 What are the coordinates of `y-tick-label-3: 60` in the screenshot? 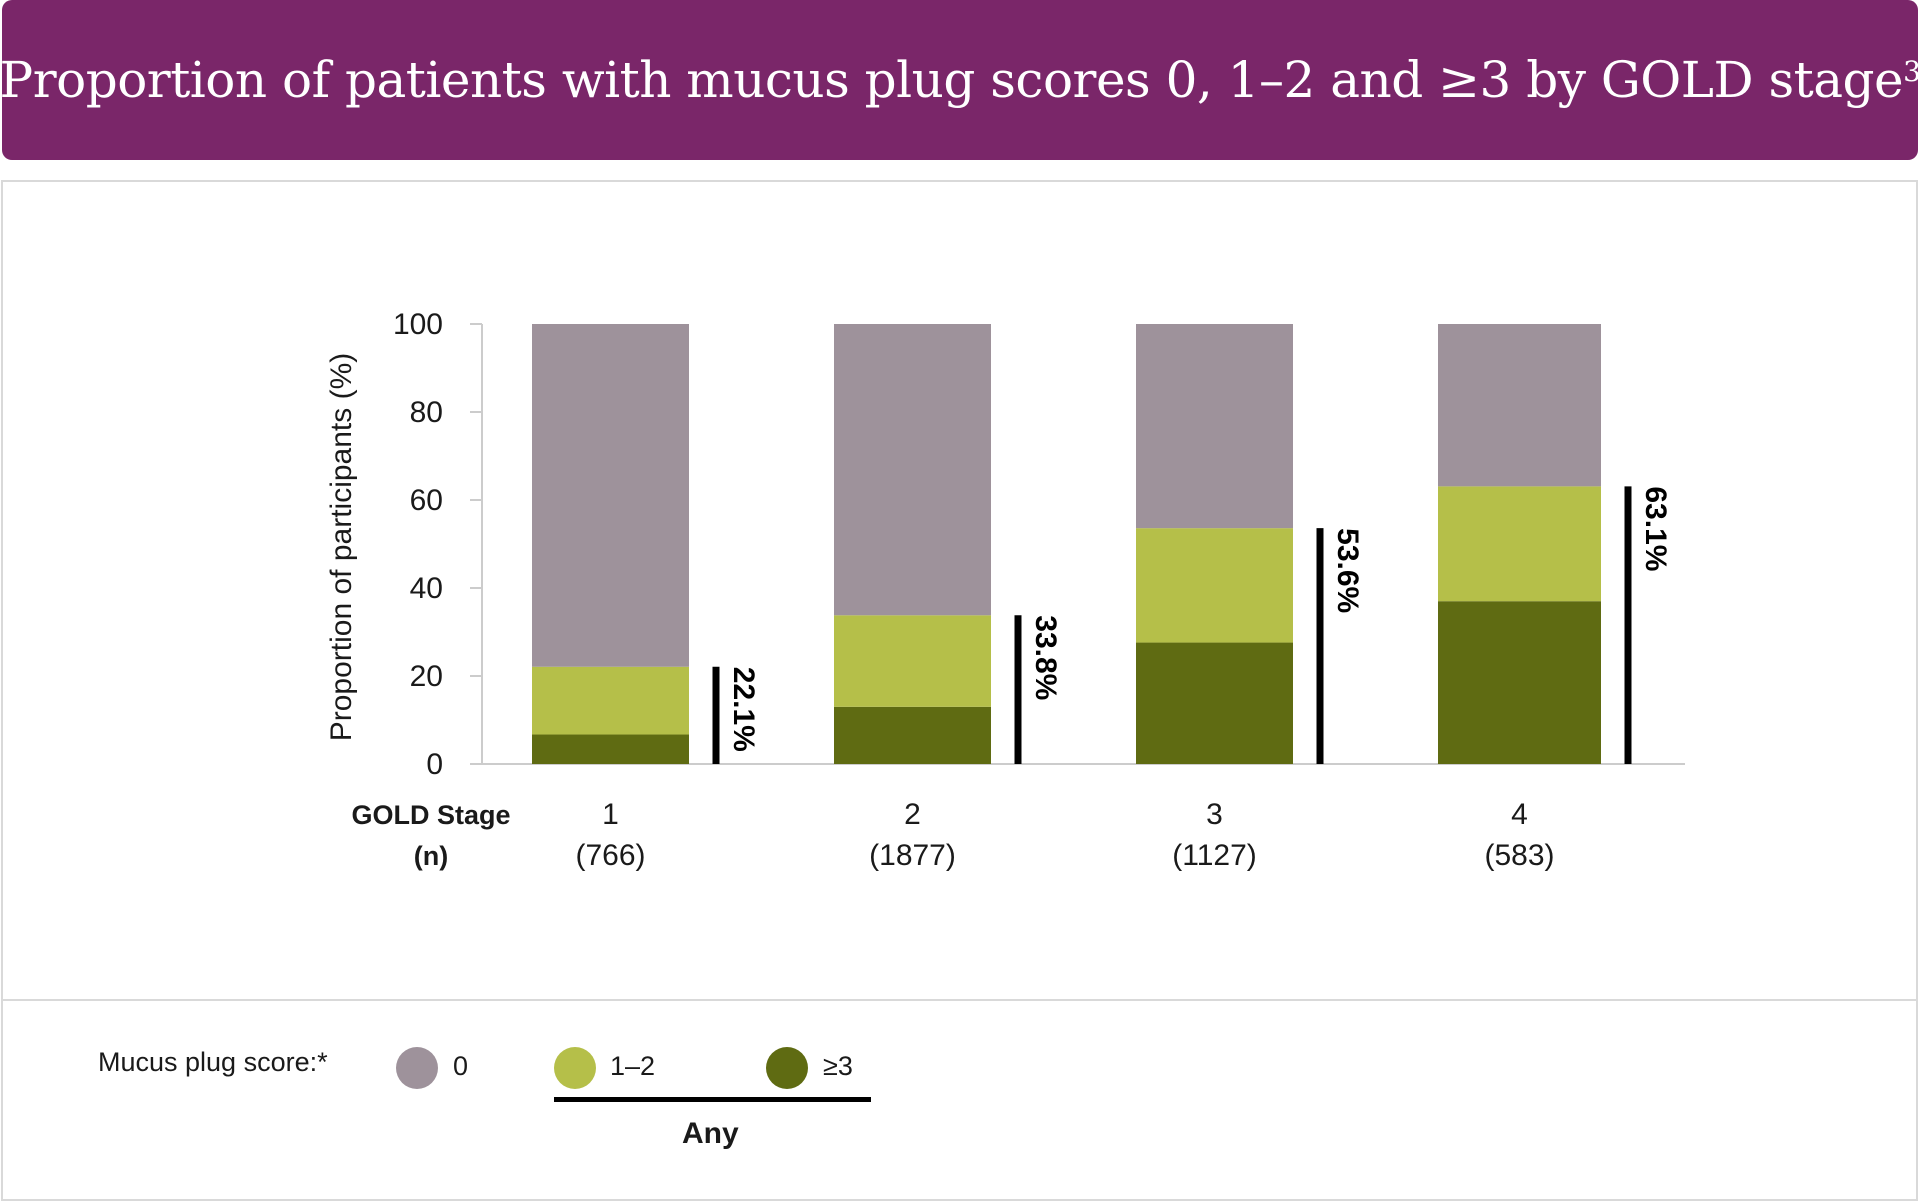 It's located at (426, 500).